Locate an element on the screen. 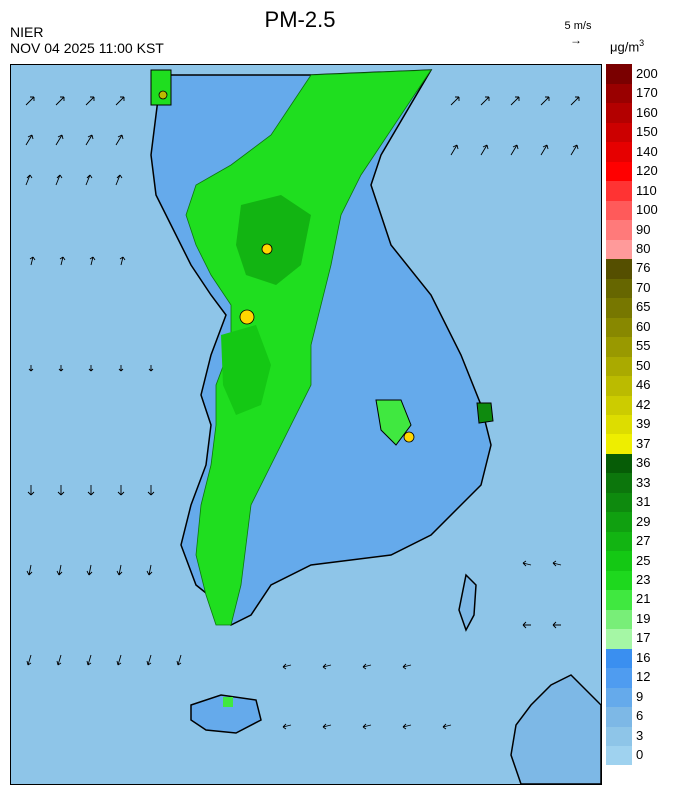 The image size is (673, 795). legend-label: 39 is located at coordinates (643, 424).